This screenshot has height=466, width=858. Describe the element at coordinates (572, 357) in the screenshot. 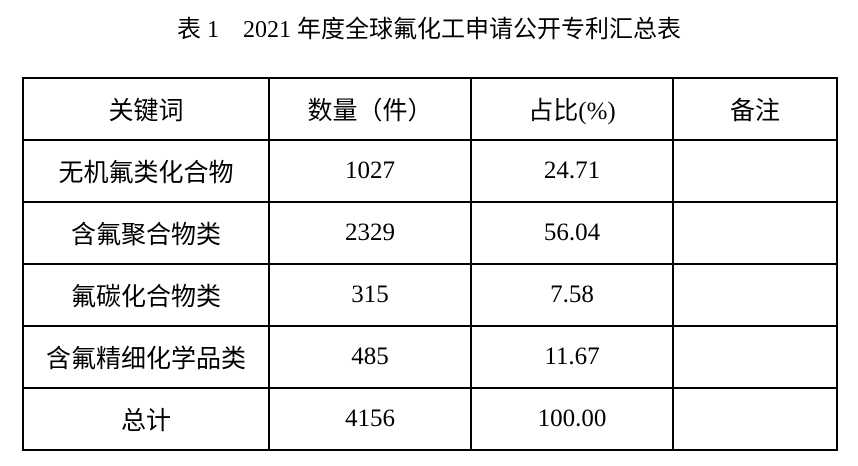

I see `table-cell: 11.67` at that location.